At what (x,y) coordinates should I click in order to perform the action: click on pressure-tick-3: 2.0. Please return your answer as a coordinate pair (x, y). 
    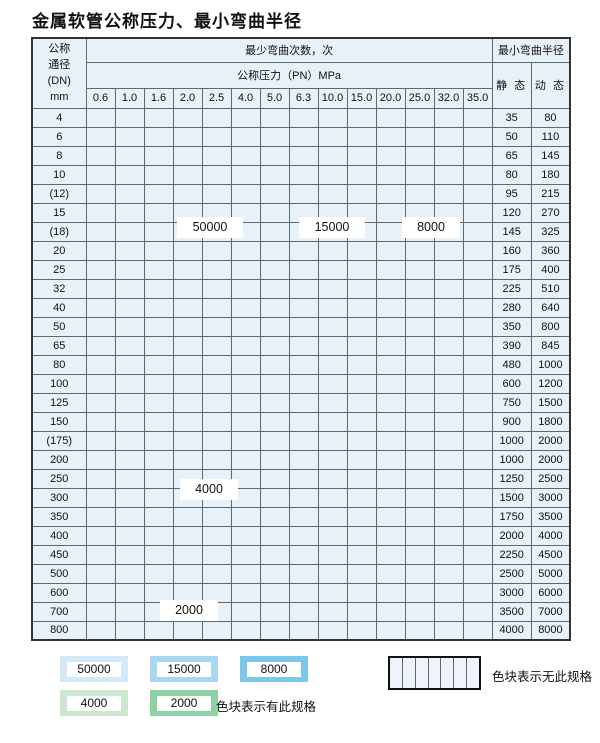
    Looking at the image, I should click on (187, 98).